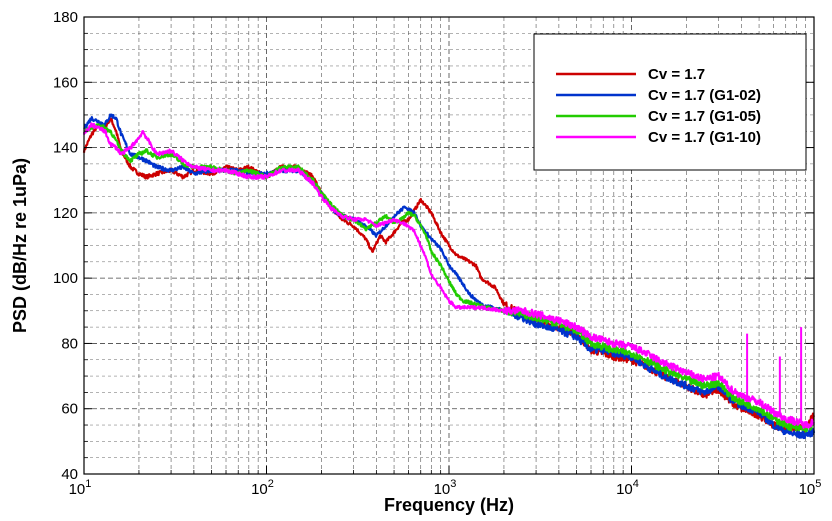 The image size is (832, 521). What do you see at coordinates (65, 82) in the screenshot?
I see `y-tick-label: 160` at bounding box center [65, 82].